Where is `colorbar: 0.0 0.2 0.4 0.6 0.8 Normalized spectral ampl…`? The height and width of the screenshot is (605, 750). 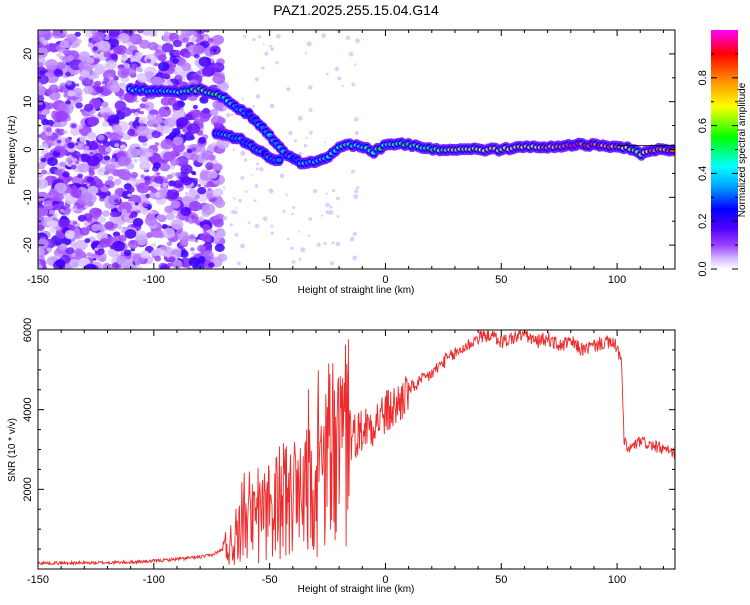 colorbar: 0.0 0.2 0.4 0.6 0.8 Normalized spectral ampl… is located at coordinates (722, 153).